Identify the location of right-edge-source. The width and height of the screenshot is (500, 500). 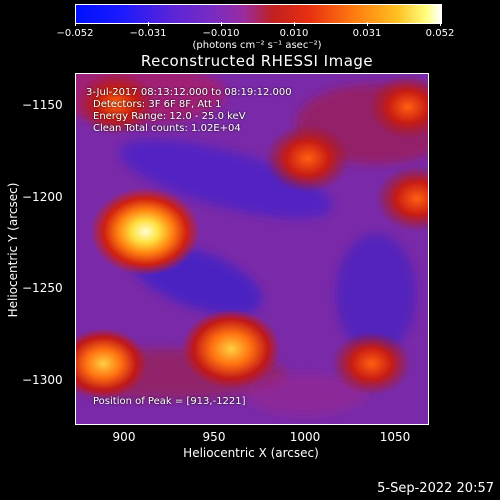
(401, 198).